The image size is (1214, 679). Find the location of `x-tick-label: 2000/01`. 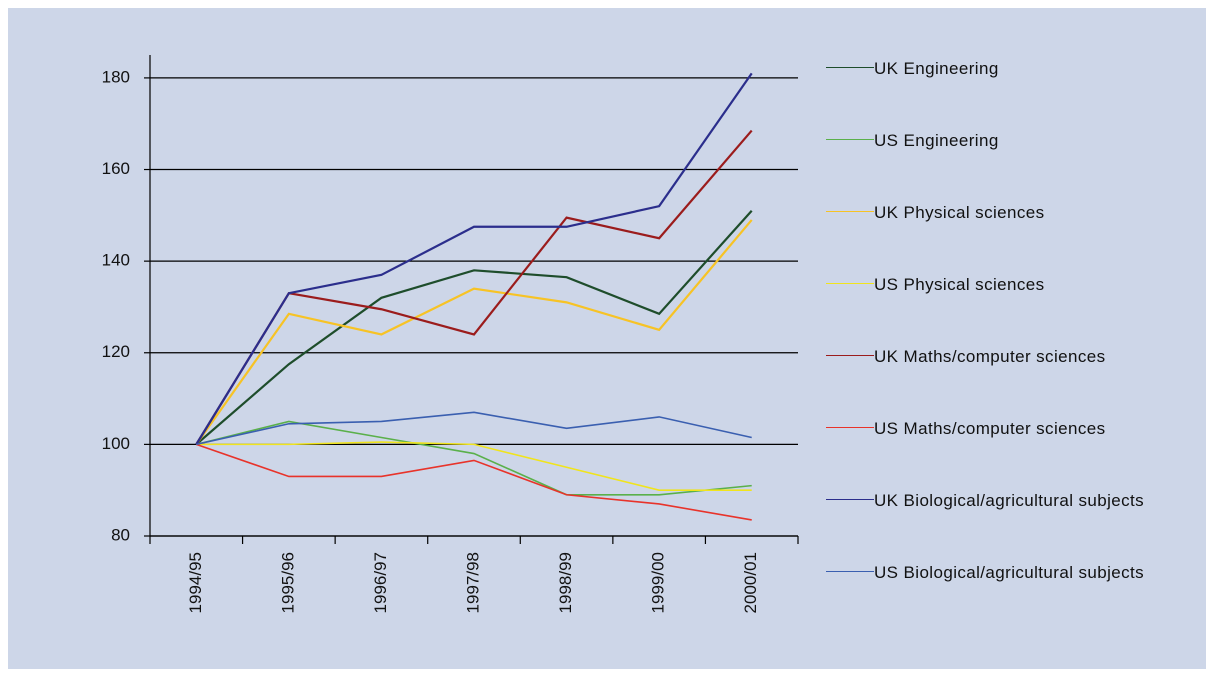

x-tick-label: 2000/01 is located at coordinates (750, 582).